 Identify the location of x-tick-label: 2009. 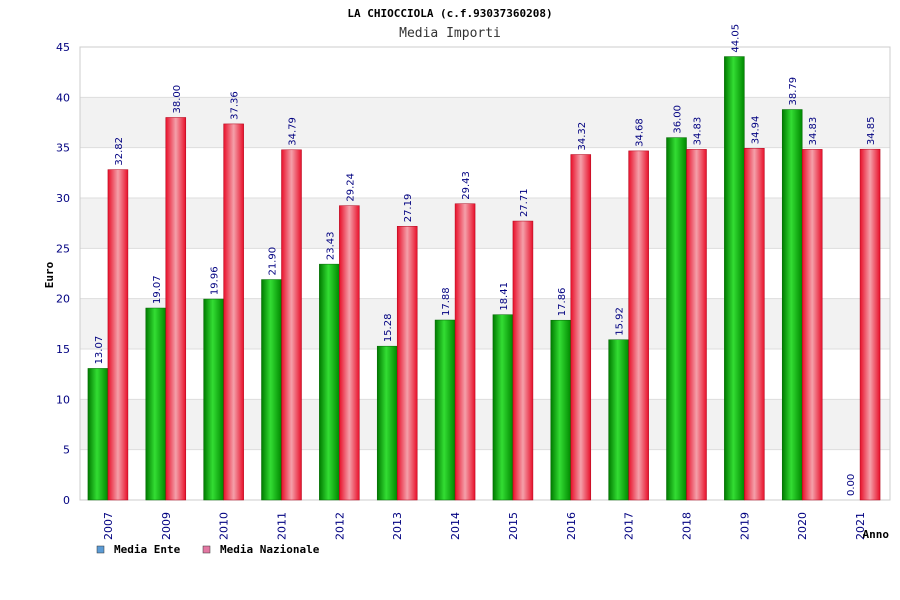
(166, 526).